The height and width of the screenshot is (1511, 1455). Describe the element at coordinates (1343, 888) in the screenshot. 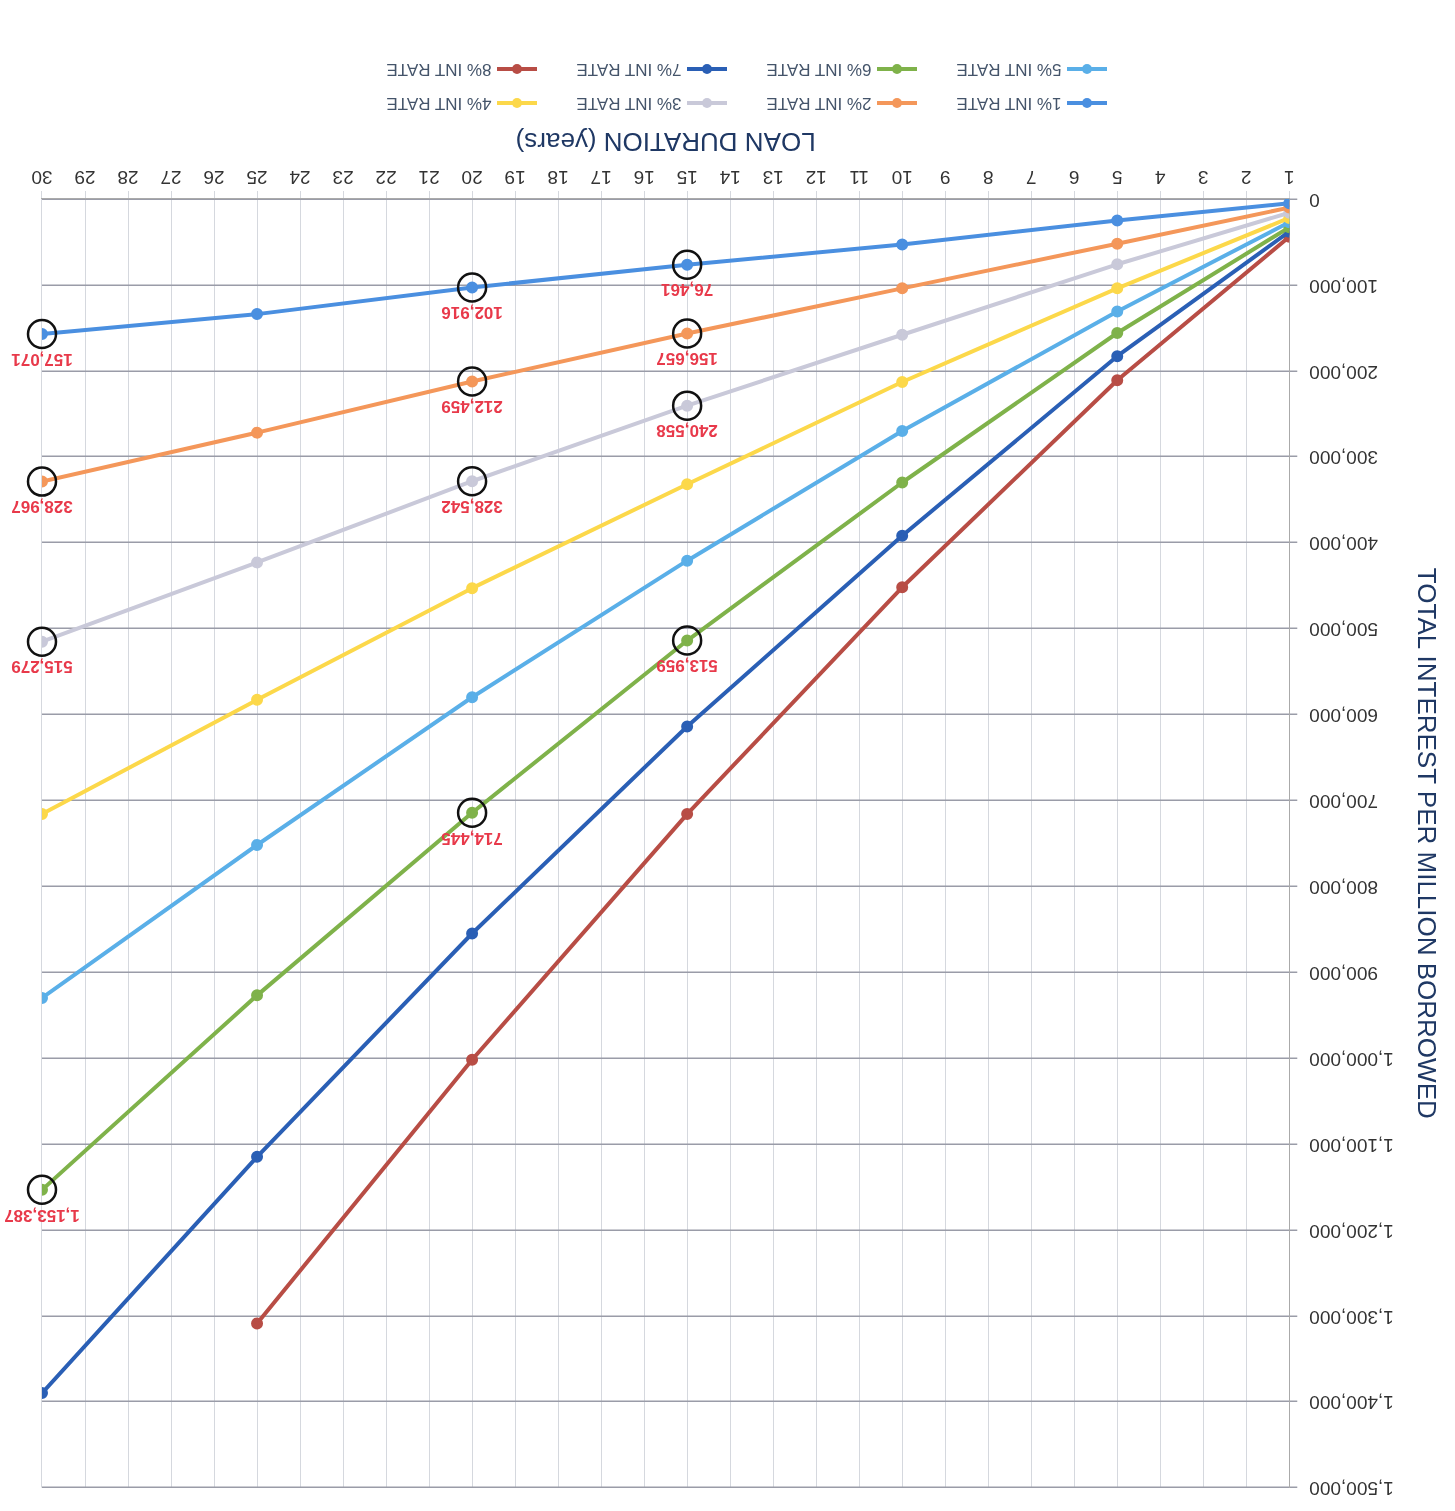

I see `y-tick-label: 800,000` at that location.